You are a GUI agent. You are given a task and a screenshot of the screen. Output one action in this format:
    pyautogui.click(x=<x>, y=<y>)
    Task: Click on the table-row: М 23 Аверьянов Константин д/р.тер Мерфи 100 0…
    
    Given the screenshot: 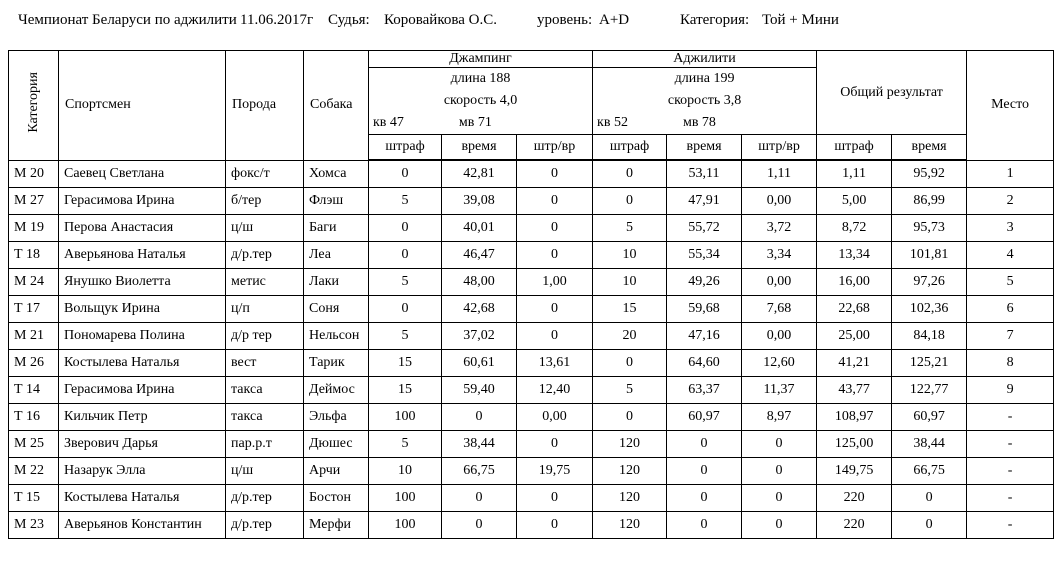 What is the action you would take?
    pyautogui.click(x=531, y=525)
    